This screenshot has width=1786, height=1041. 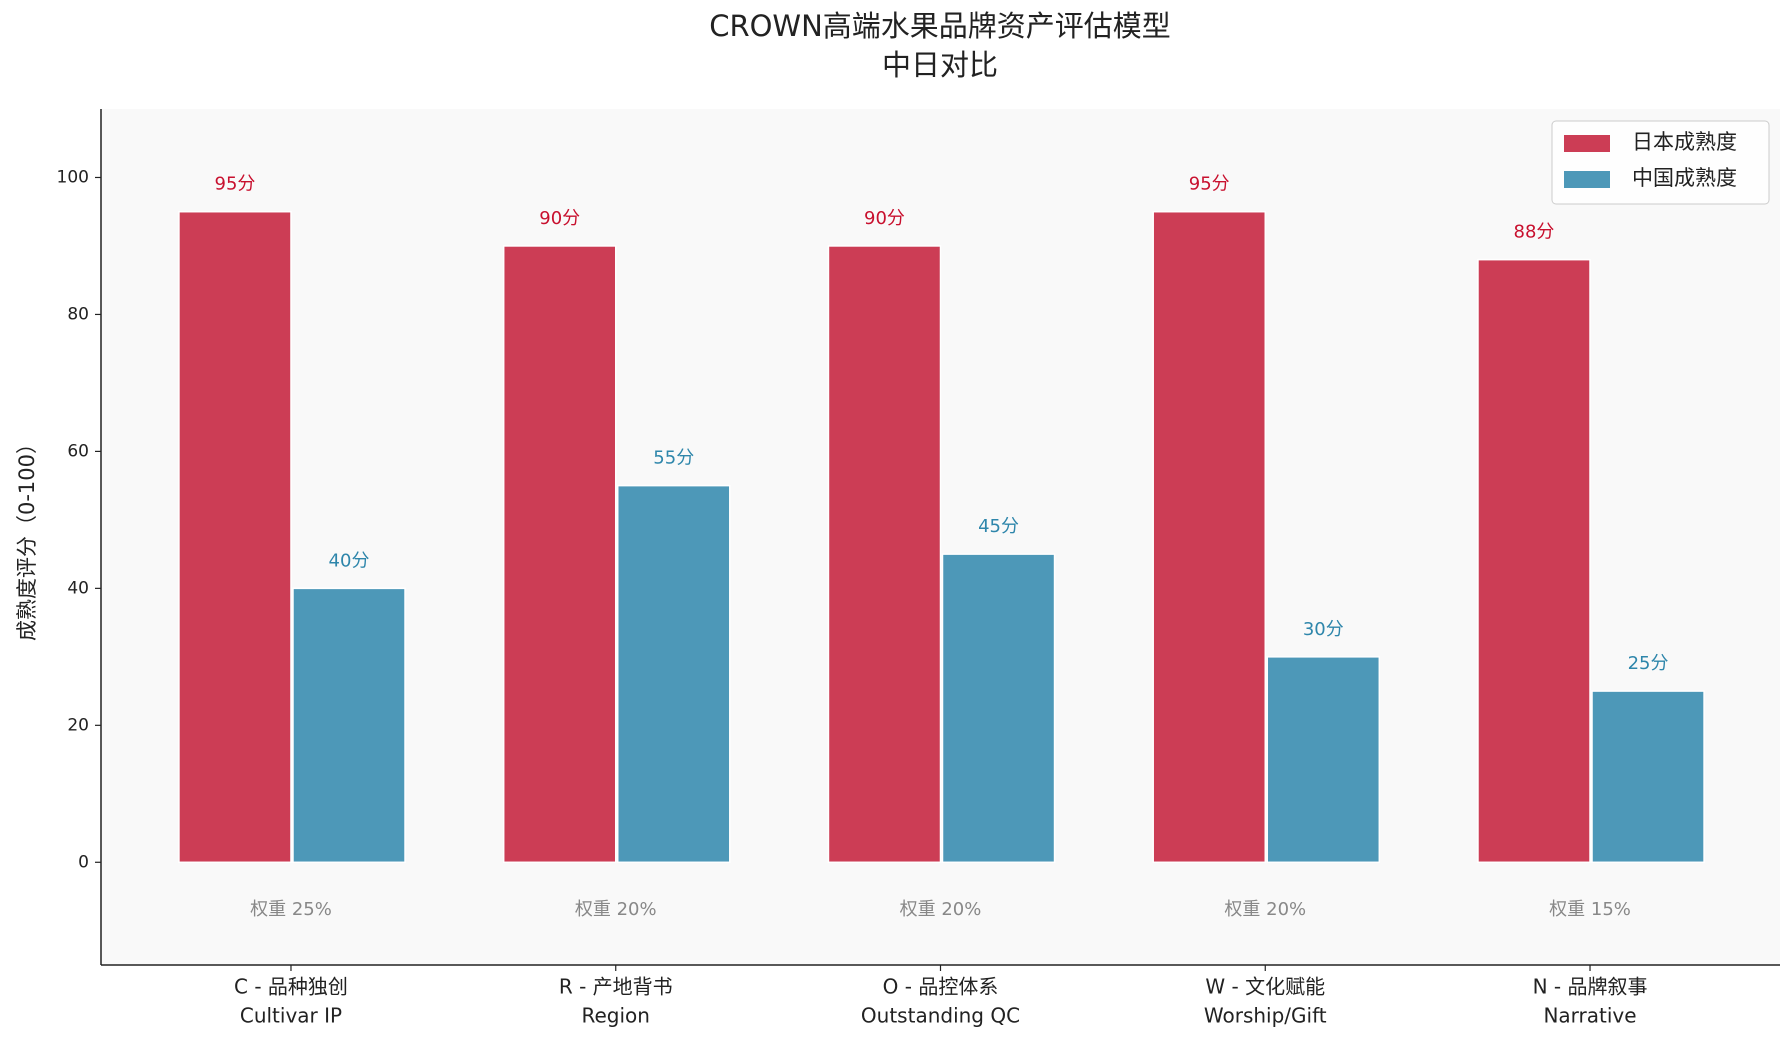 I want to click on x-tick-label: Region, so click(x=616, y=1016).